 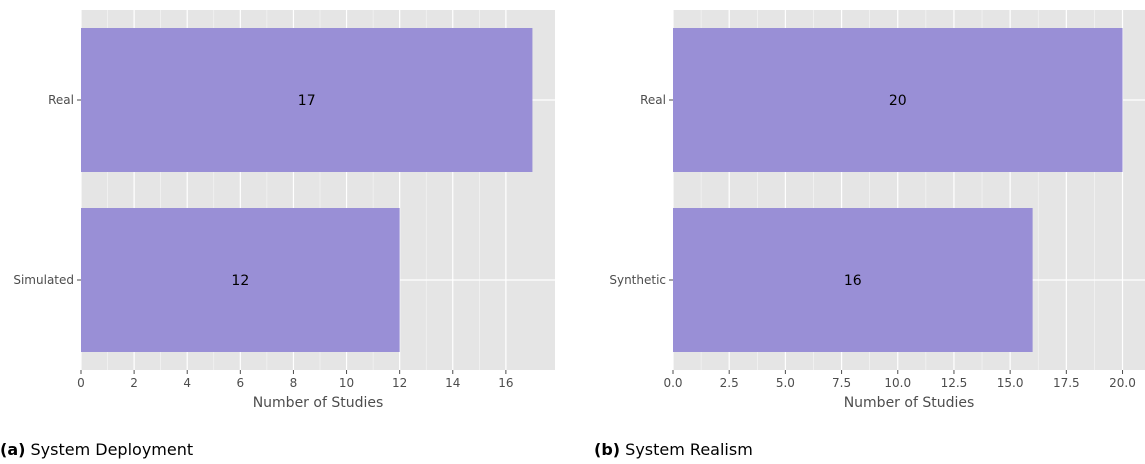 What do you see at coordinates (672, 383) in the screenshot?
I see `chart-b-xtick-label: 0.0` at bounding box center [672, 383].